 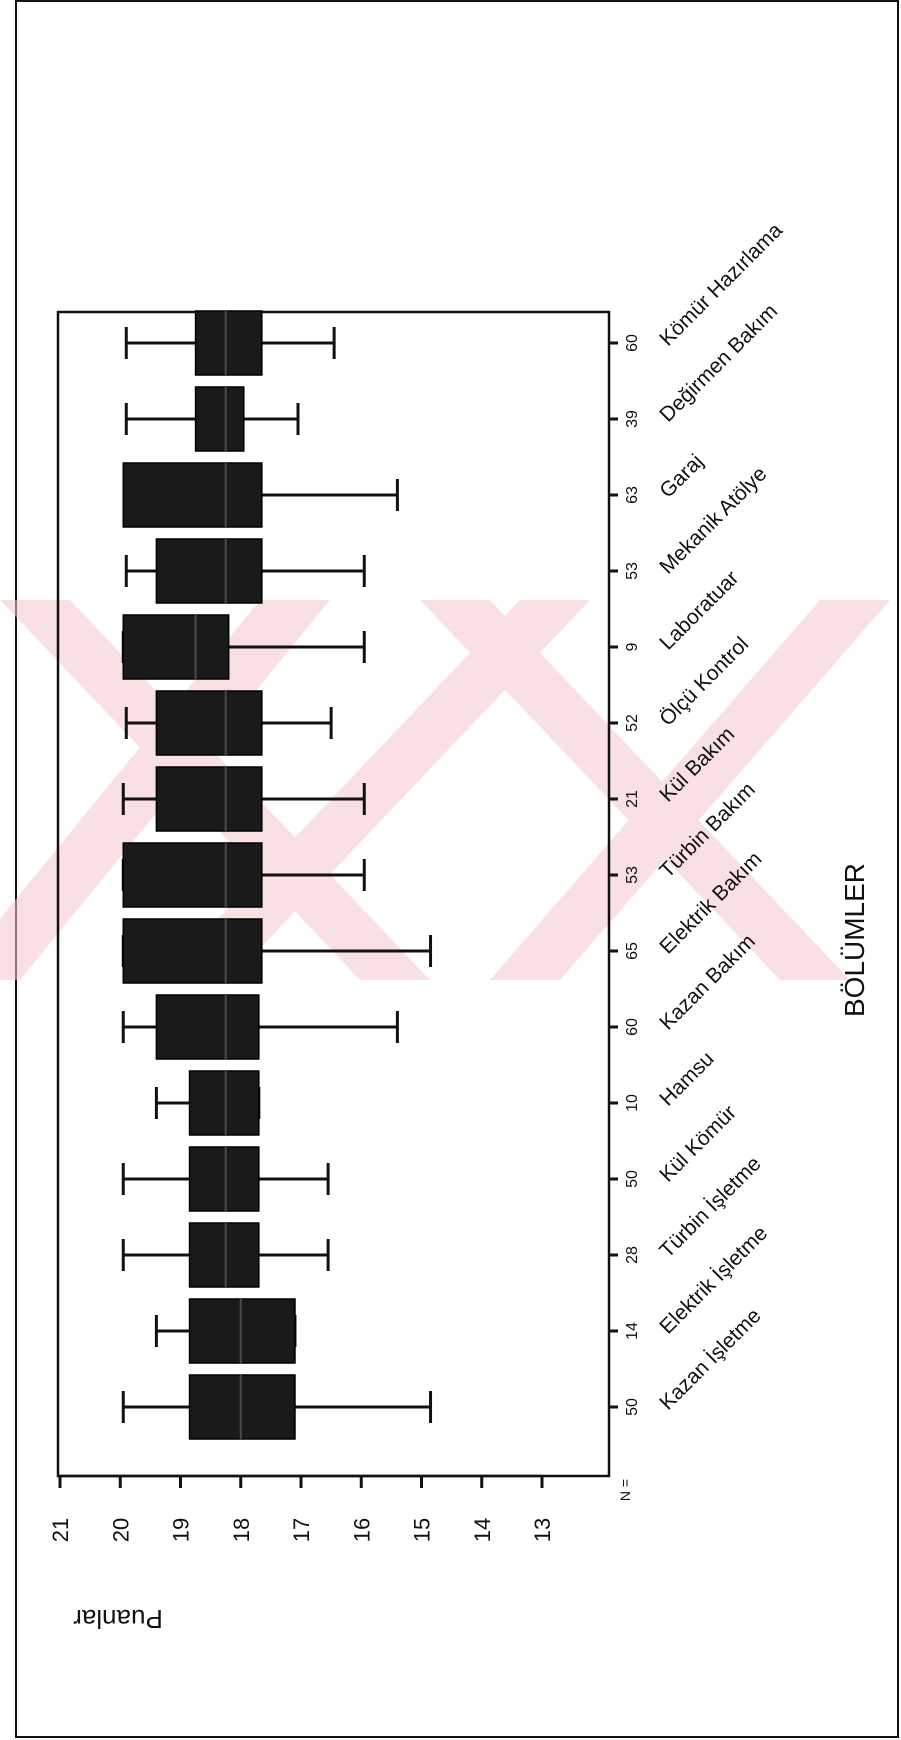 I want to click on n-count-label: 28, so click(x=632, y=1255).